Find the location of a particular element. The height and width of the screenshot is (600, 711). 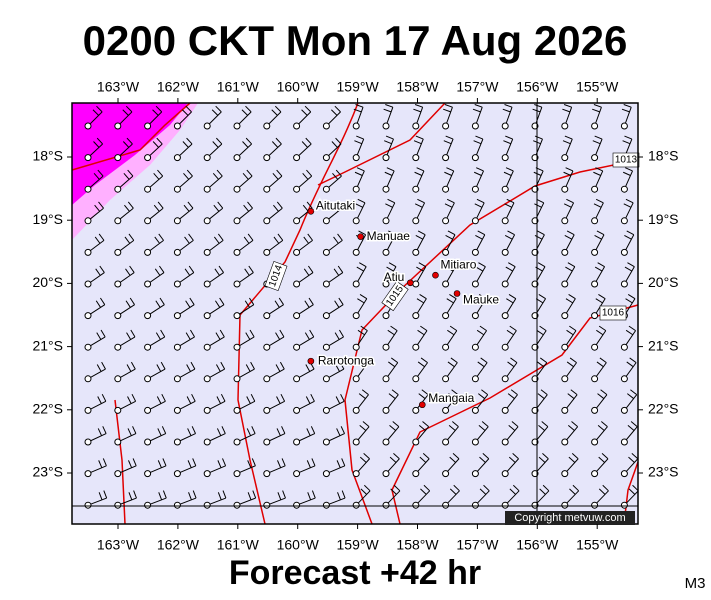

lat-label: 21°S is located at coordinates (47, 345).